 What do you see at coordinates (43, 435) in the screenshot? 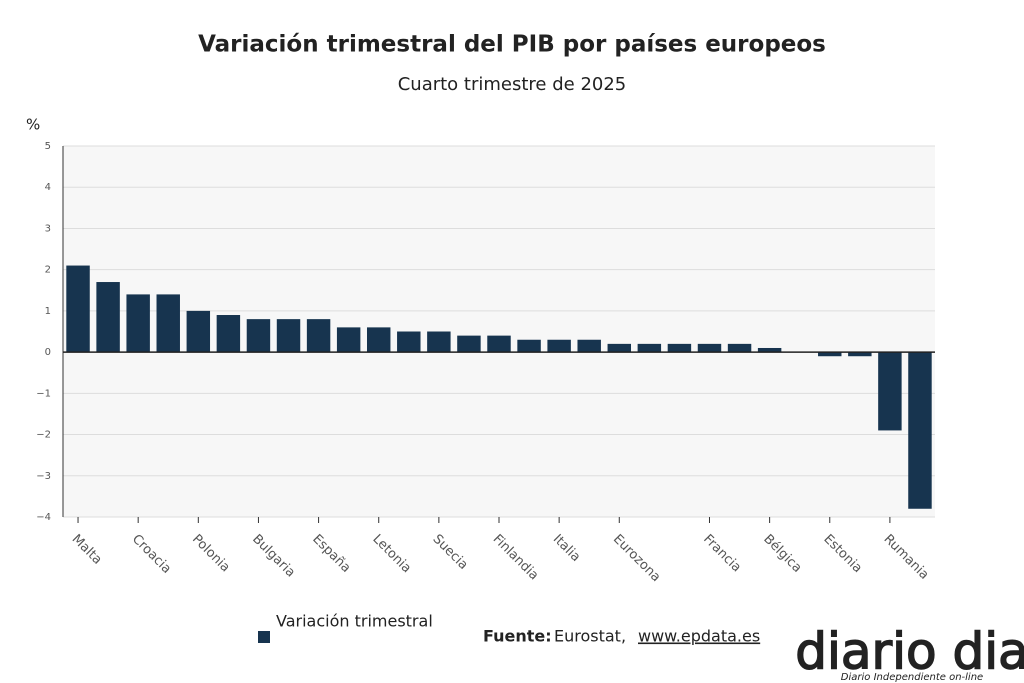
I see `y-tick-label: −2` at bounding box center [43, 435].